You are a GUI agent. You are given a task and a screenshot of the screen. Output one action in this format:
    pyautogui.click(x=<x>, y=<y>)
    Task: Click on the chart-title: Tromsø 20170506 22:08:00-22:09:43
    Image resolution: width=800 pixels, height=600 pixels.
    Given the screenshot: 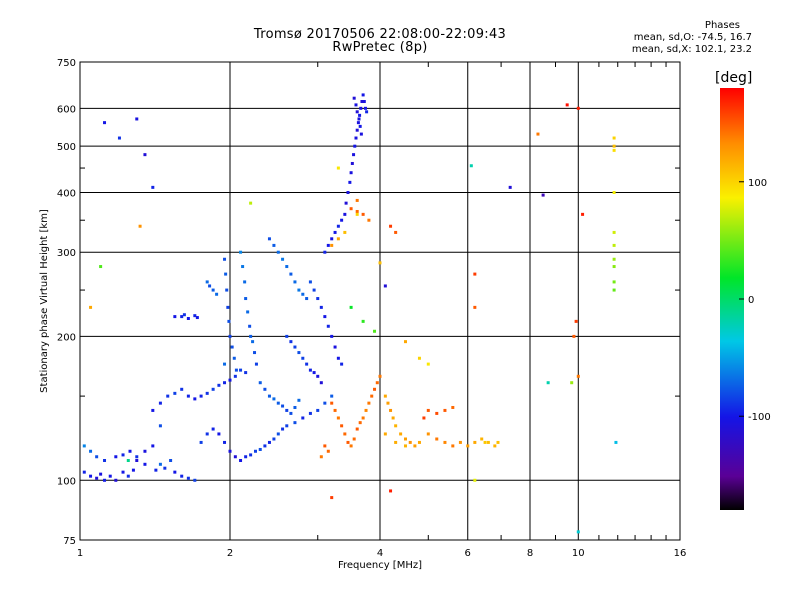 What is the action you would take?
    pyautogui.click(x=380, y=34)
    